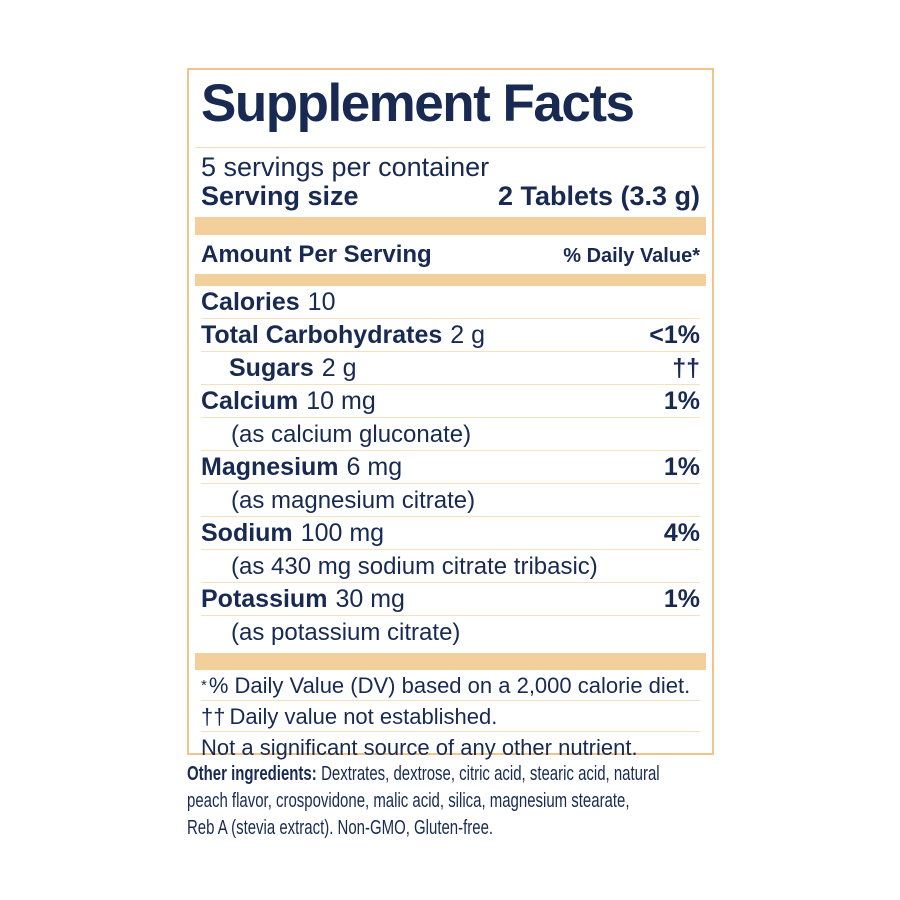 This screenshot has height=900, width=900. I want to click on nutrient-amount: 10 mg, so click(341, 401).